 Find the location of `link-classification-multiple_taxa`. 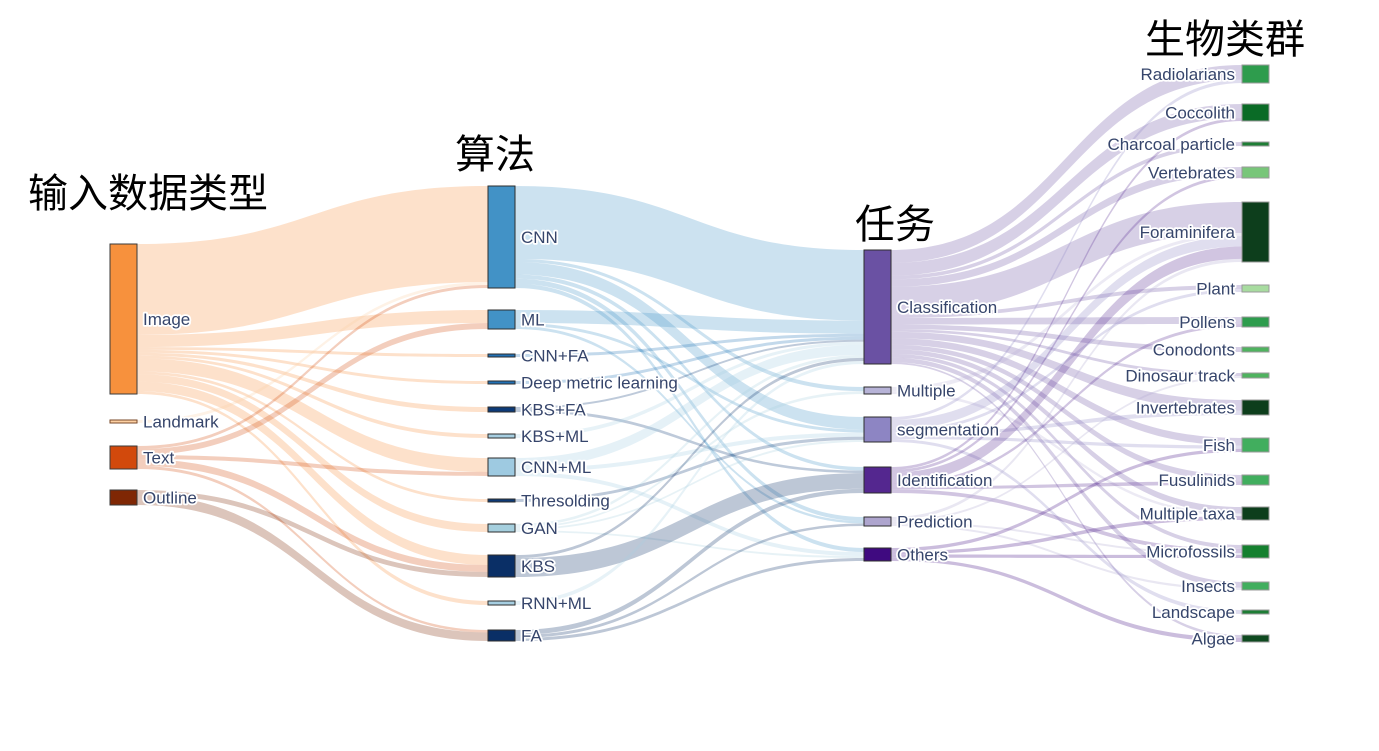

link-classification-multiple_taxa is located at coordinates (1066, 431).